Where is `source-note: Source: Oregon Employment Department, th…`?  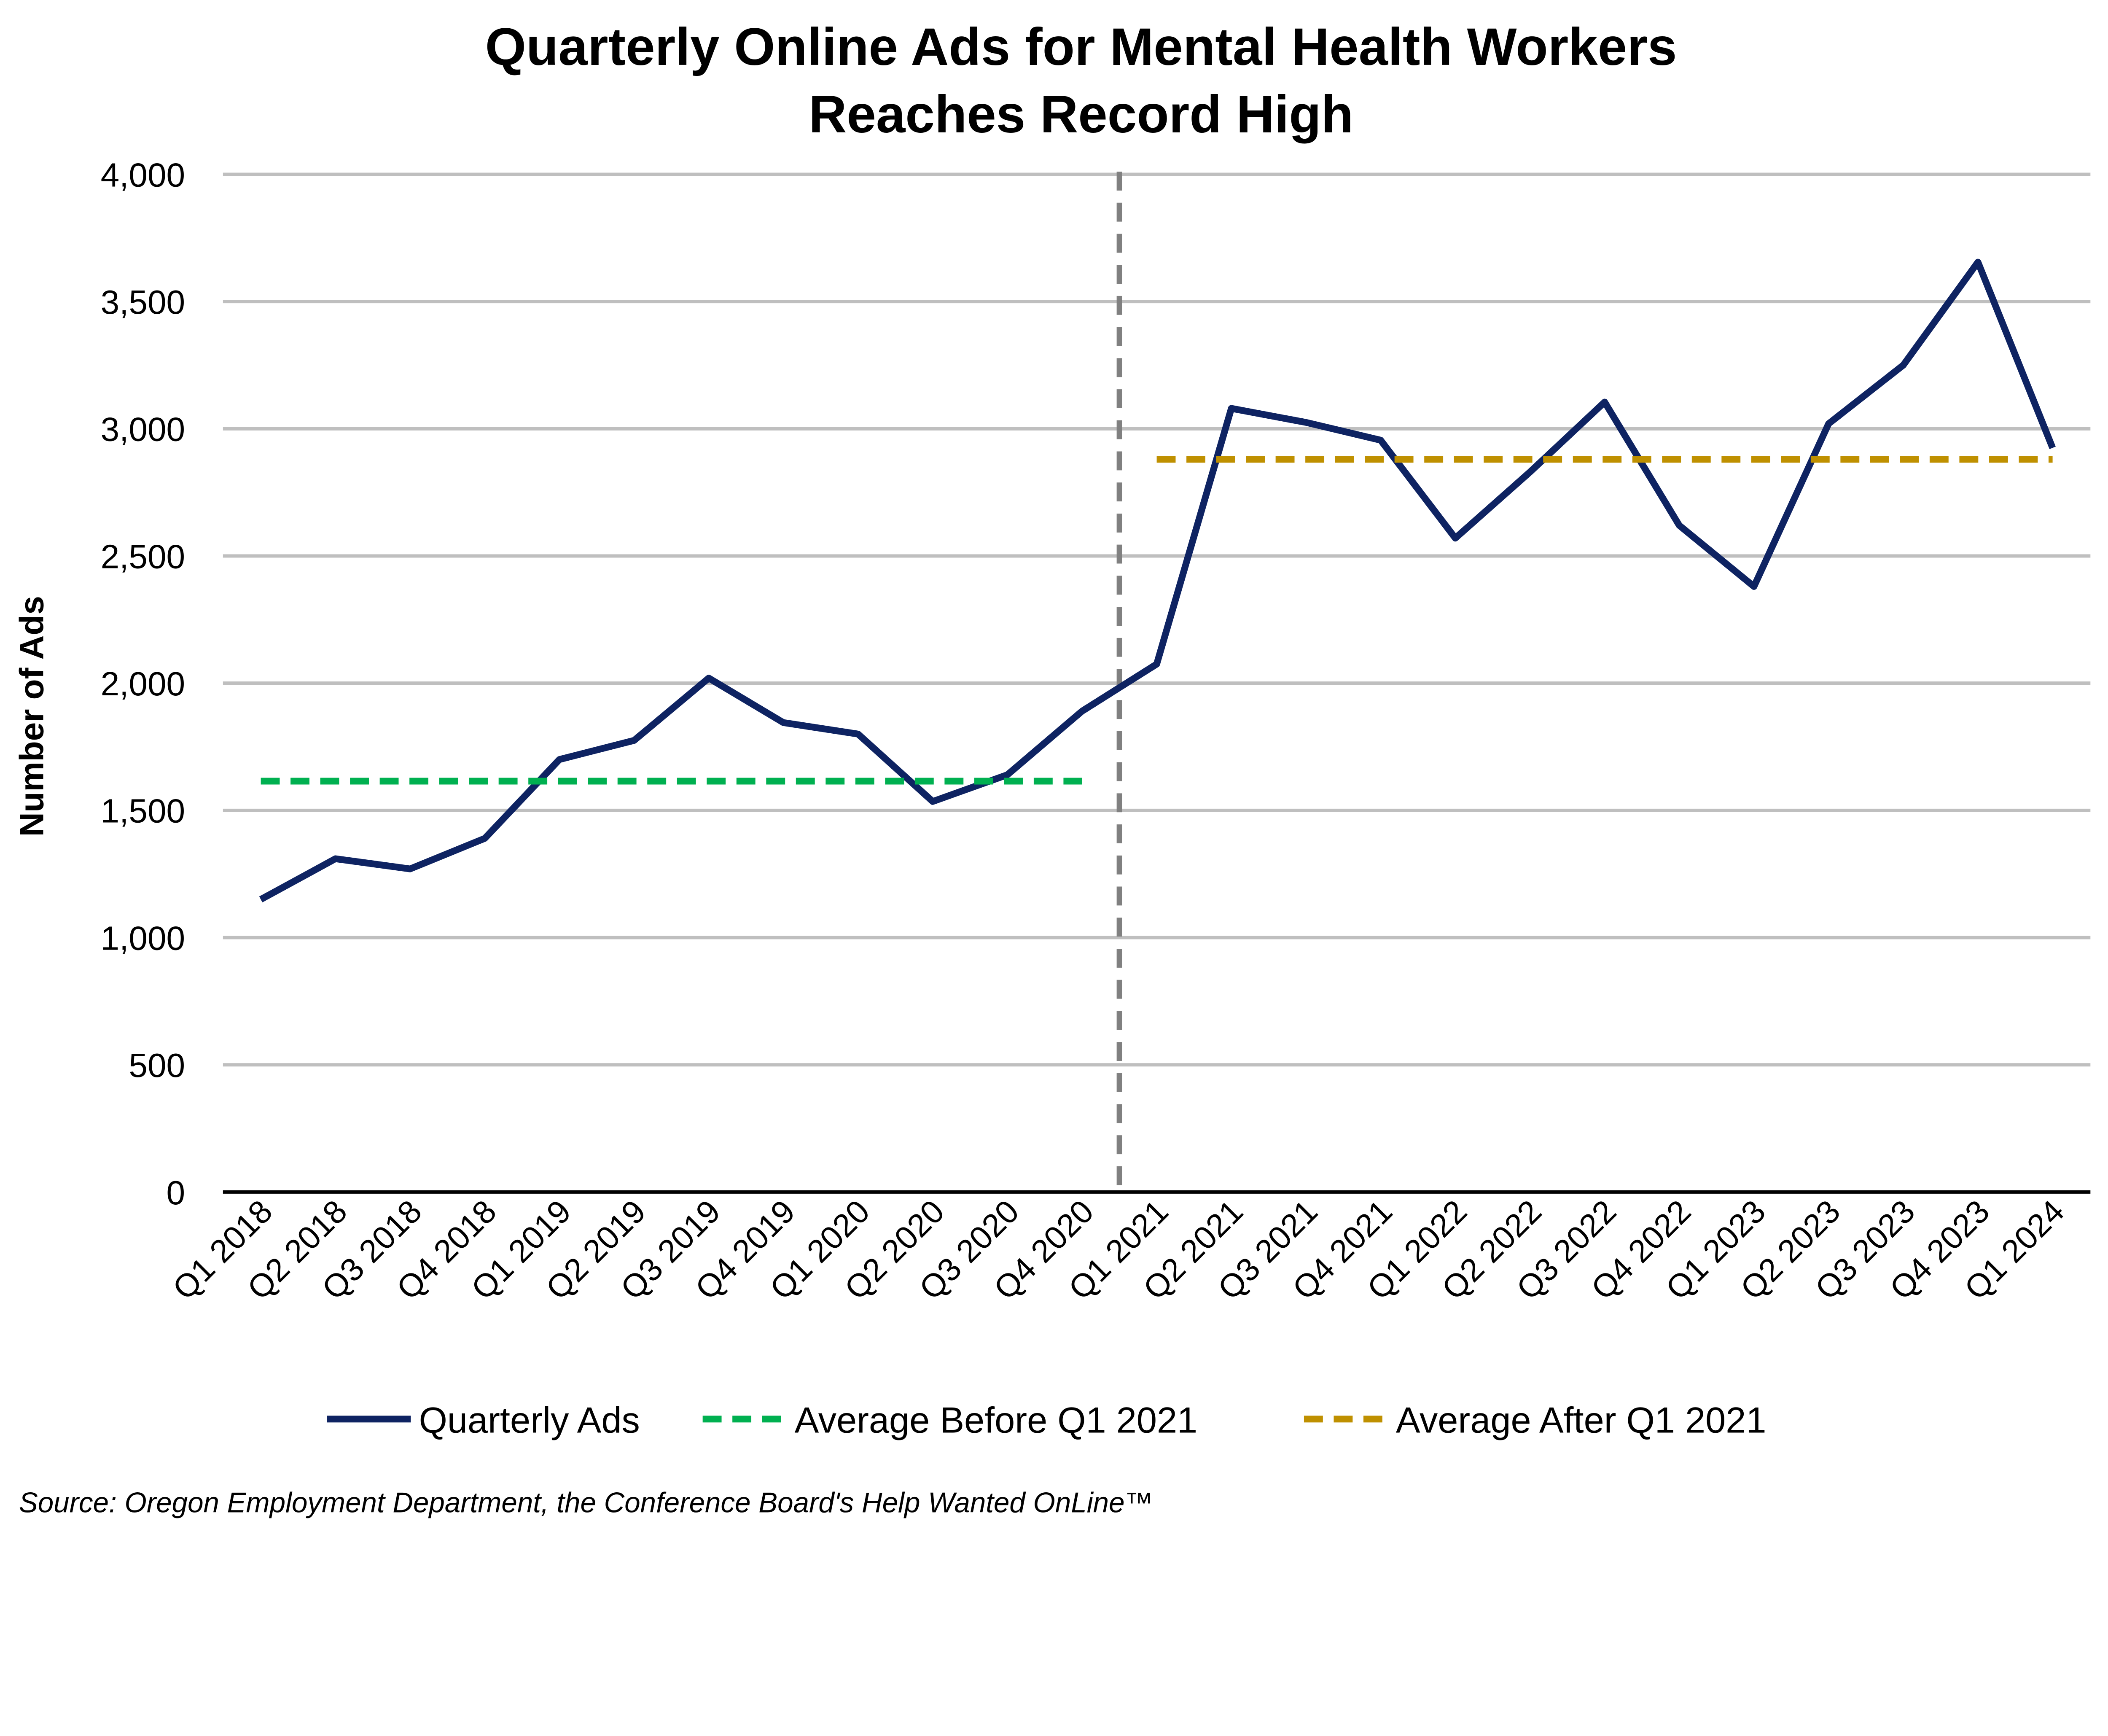 source-note: Source: Oregon Employment Department, th… is located at coordinates (586, 1503).